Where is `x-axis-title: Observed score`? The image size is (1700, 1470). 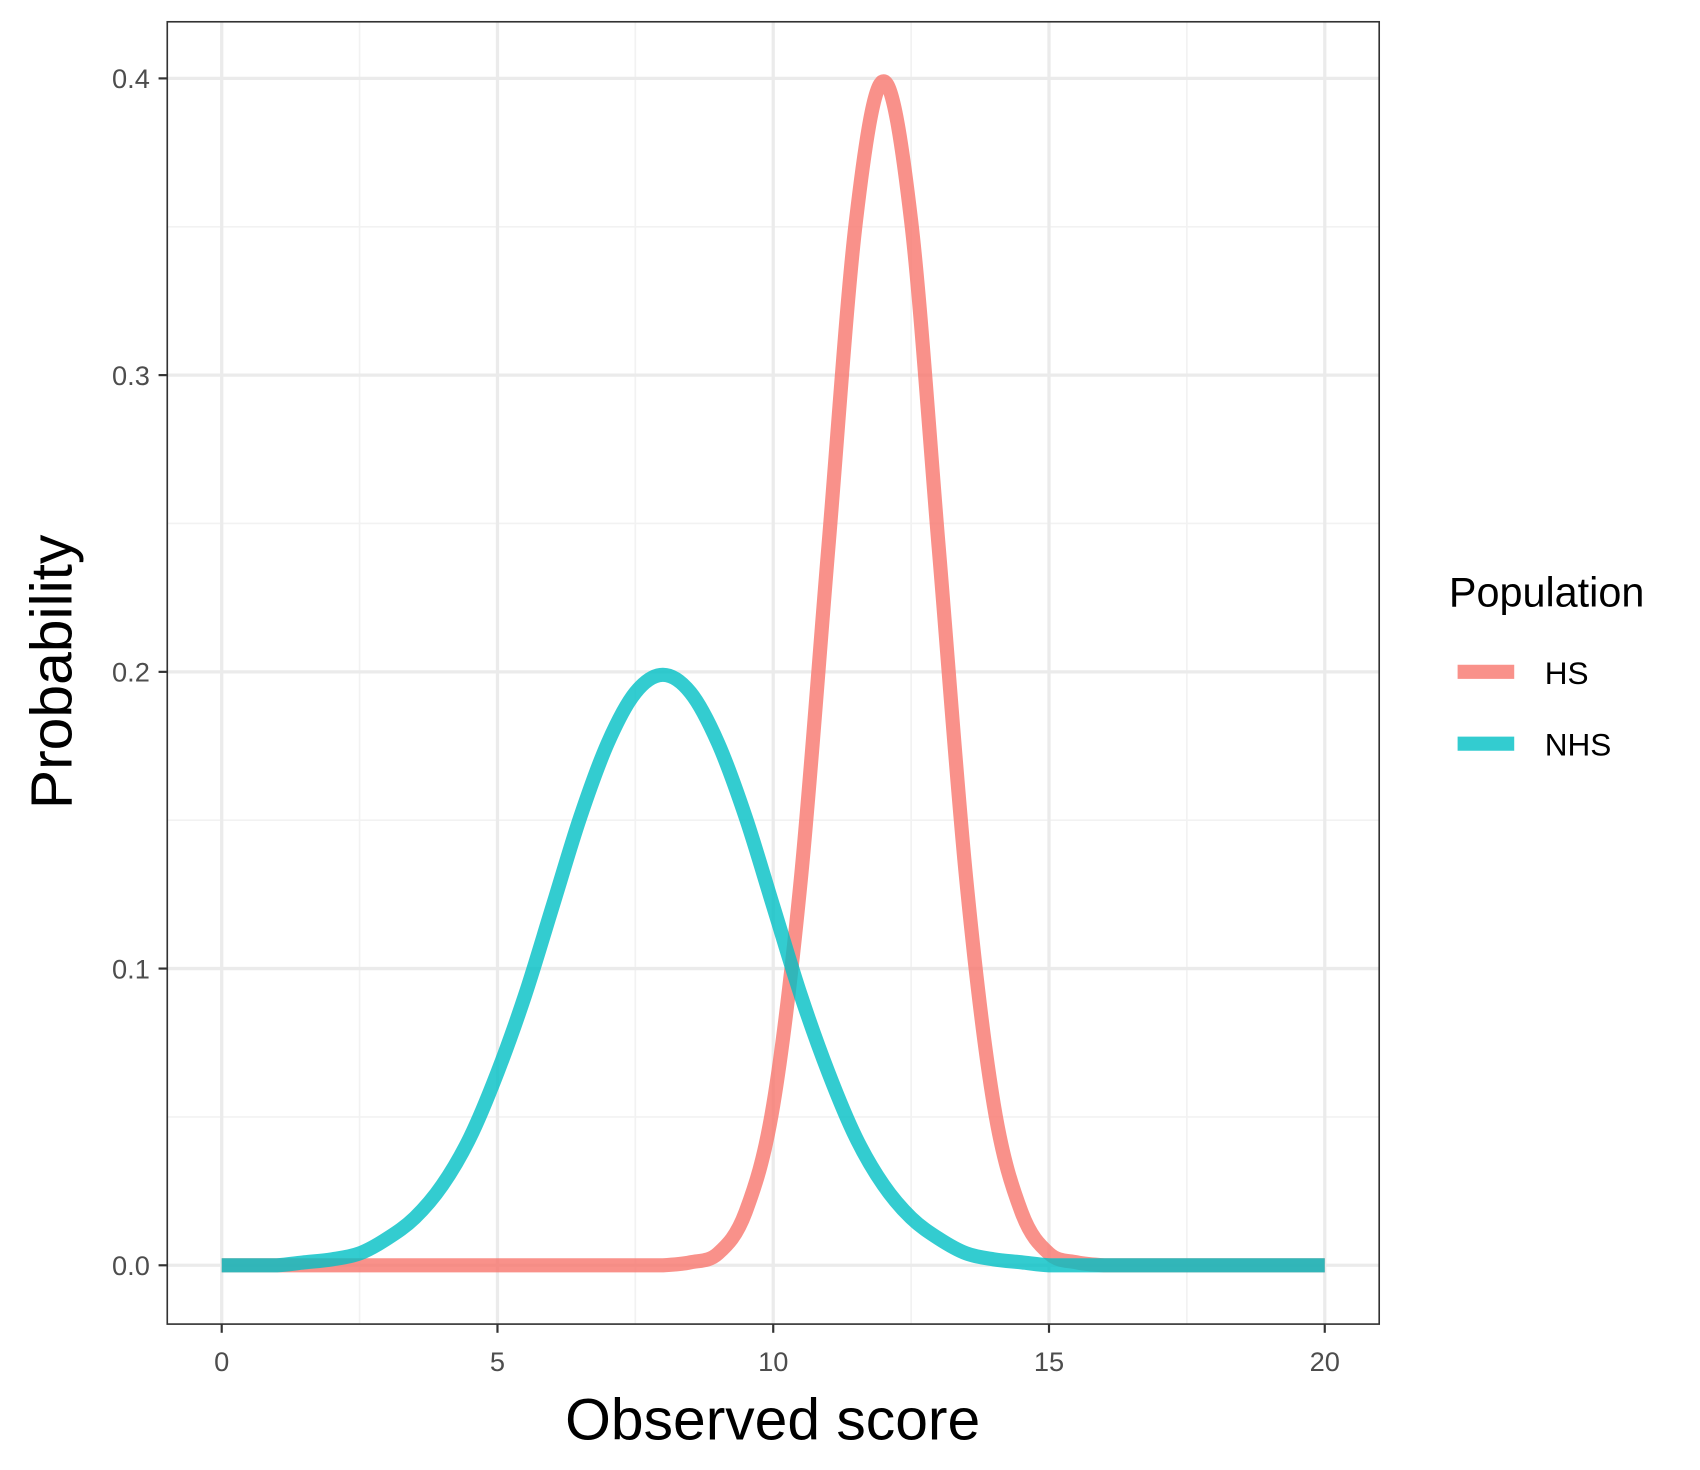 x-axis-title: Observed score is located at coordinates (772, 1420).